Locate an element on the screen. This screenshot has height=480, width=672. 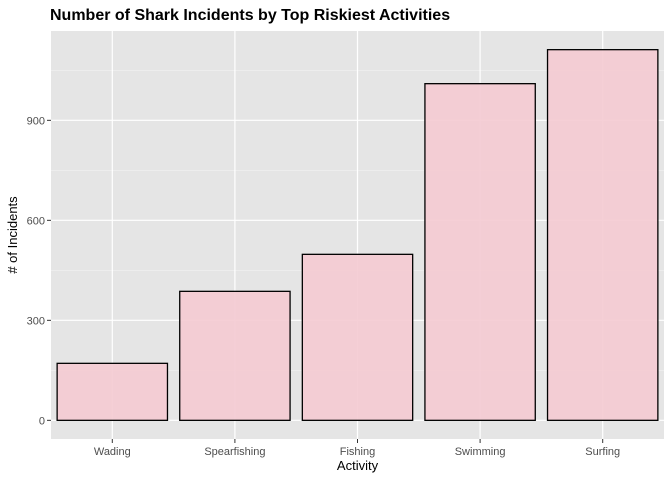
bar-surfing is located at coordinates (602, 235).